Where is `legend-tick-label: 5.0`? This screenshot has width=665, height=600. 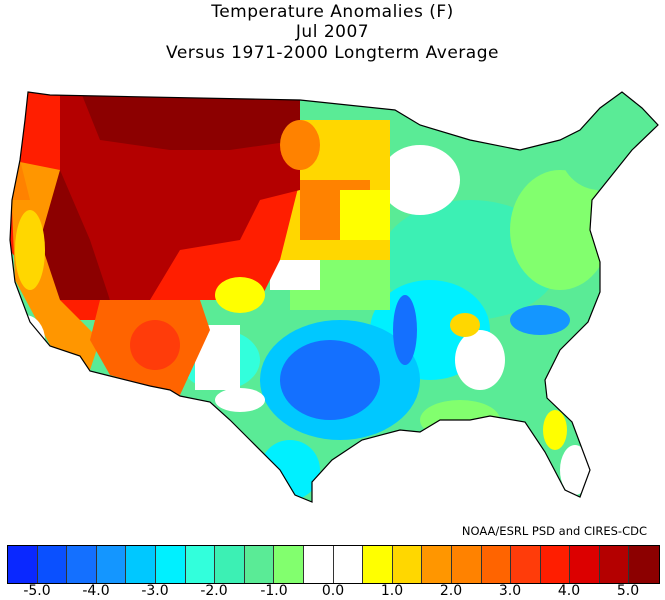 legend-tick-label: 5.0 is located at coordinates (628, 591).